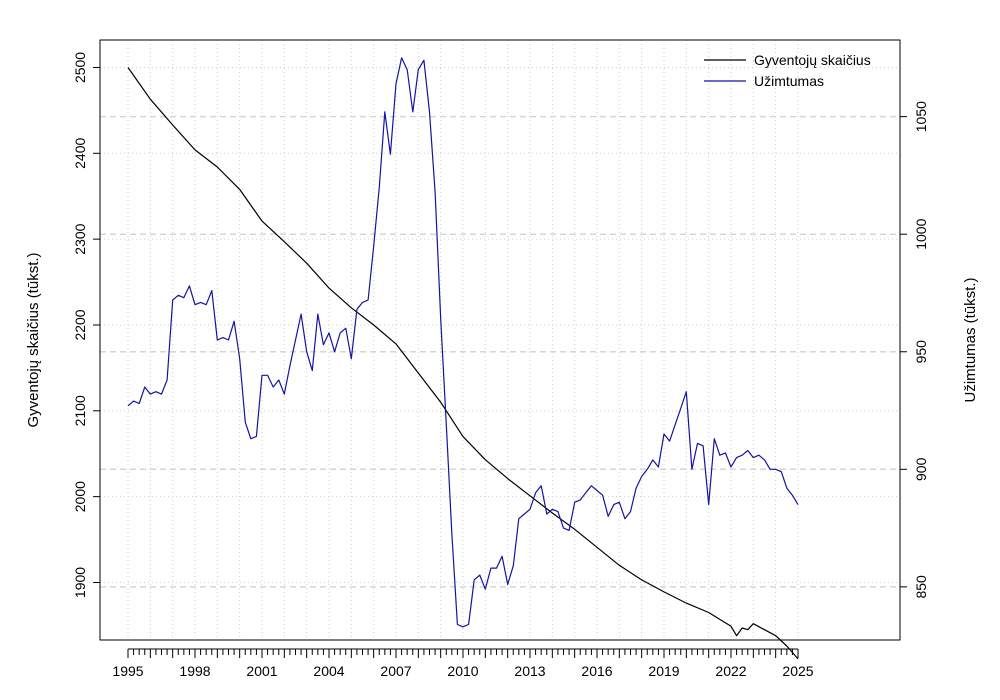 The height and width of the screenshot is (700, 1000). What do you see at coordinates (80, 67) in the screenshot?
I see `y-left-tick-label-2500: 2500` at bounding box center [80, 67].